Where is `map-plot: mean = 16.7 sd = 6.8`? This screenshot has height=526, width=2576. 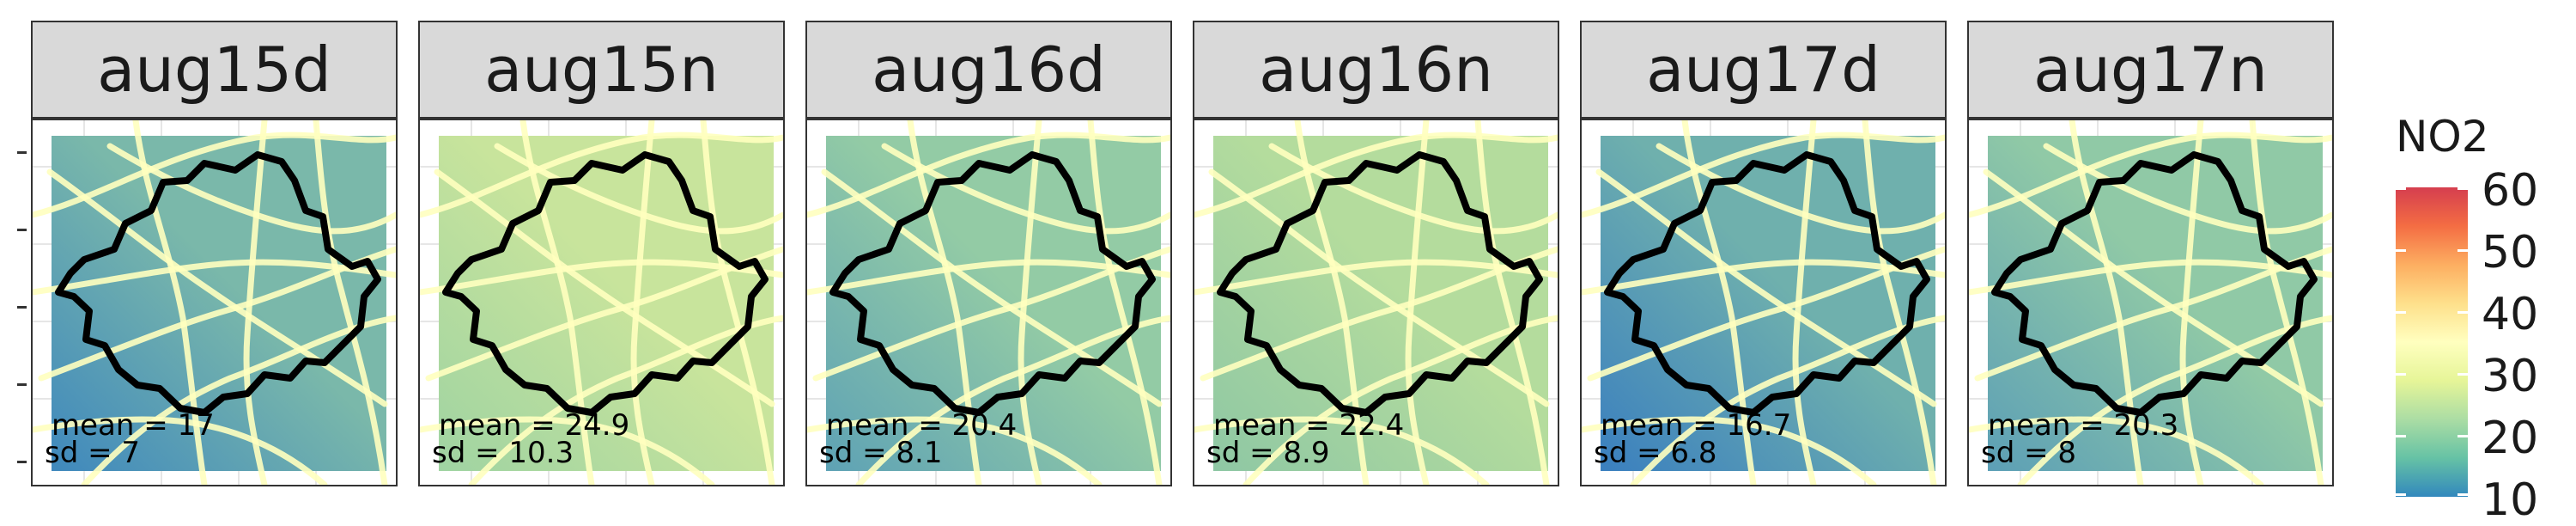
map-plot: mean = 16.7 sd = 6.8 is located at coordinates (1763, 302).